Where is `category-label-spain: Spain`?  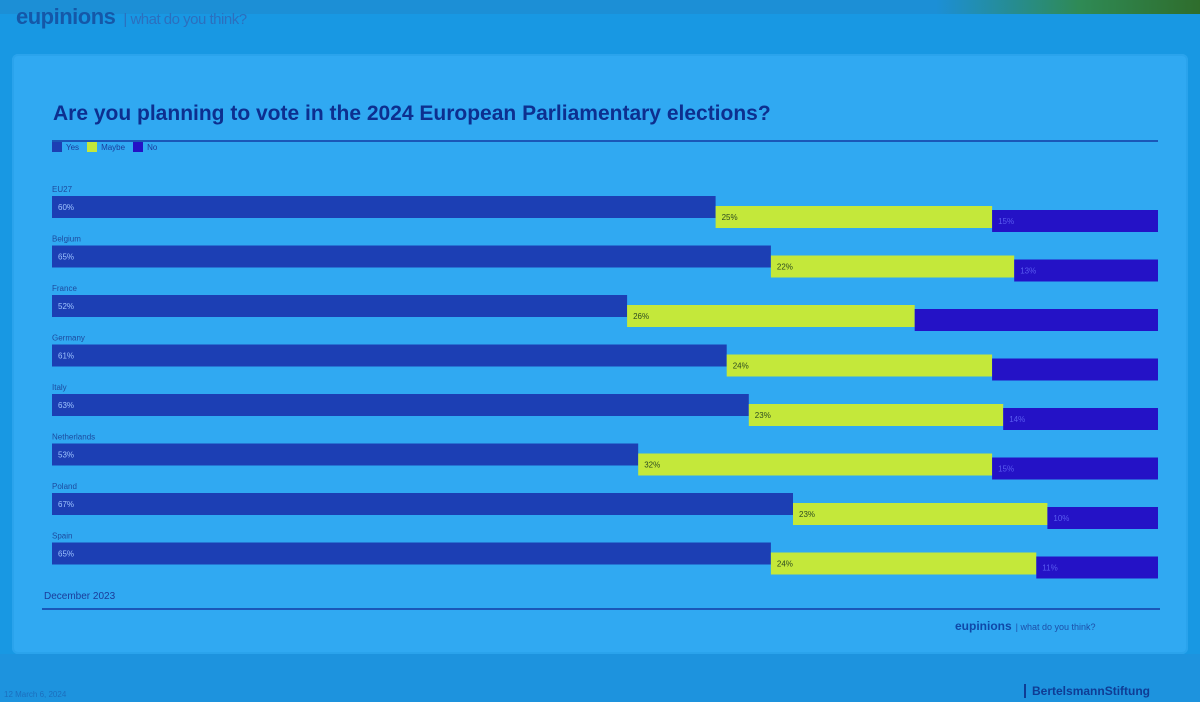
category-label-spain: Spain is located at coordinates (62, 536).